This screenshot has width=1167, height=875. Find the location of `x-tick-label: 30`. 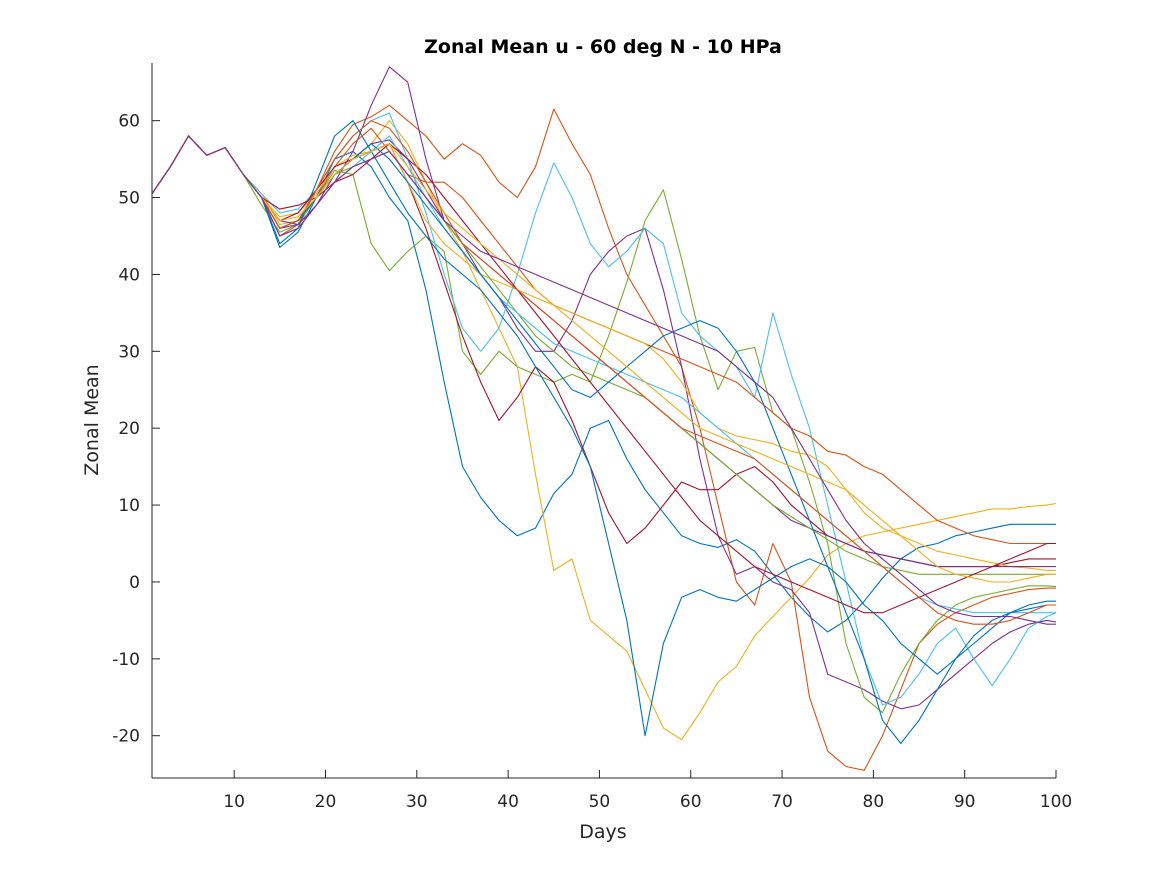

x-tick-label: 30 is located at coordinates (417, 802).